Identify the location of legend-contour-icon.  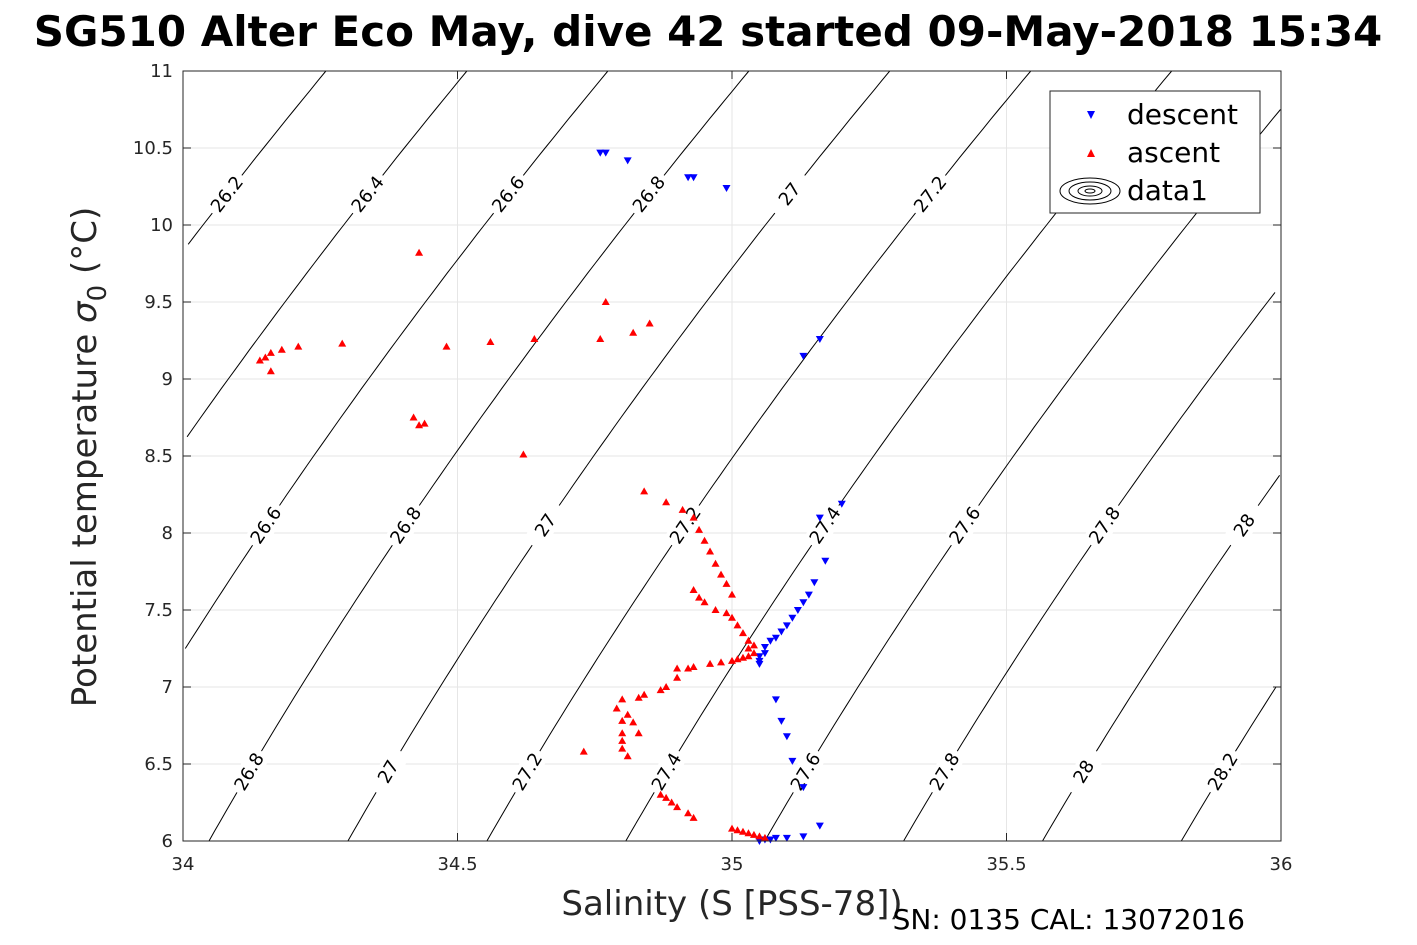
(1090, 191).